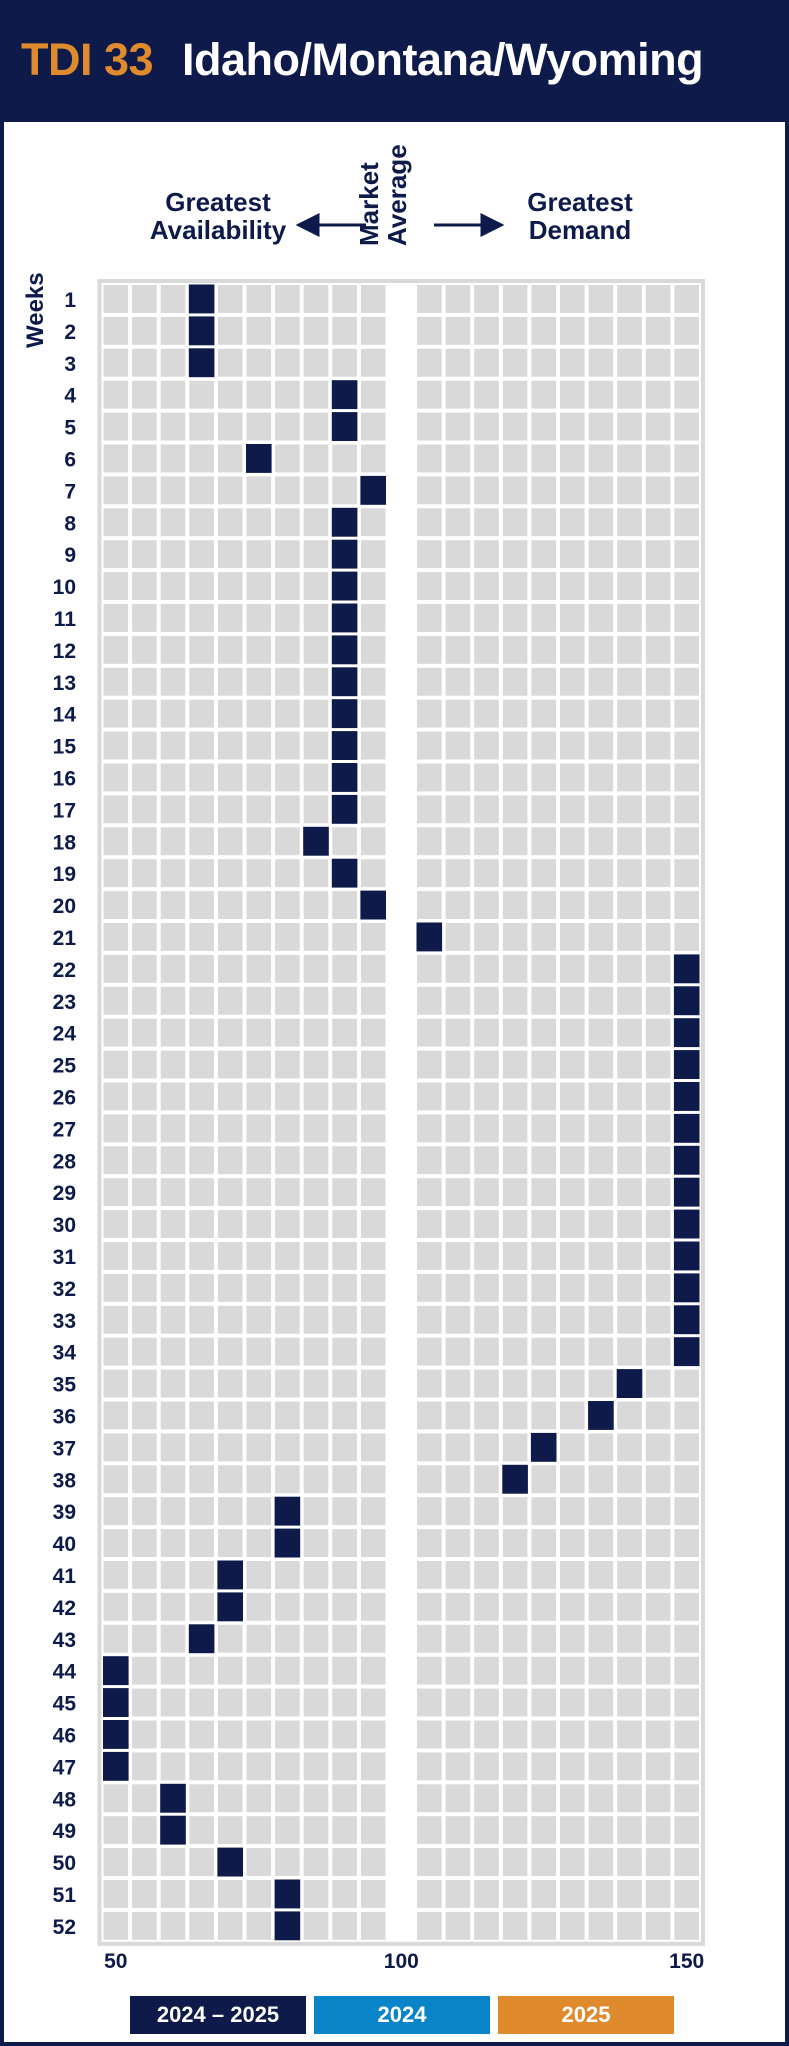 This screenshot has height=2046, width=789. Describe the element at coordinates (64, 779) in the screenshot. I see `week-tick-label: 16` at that location.